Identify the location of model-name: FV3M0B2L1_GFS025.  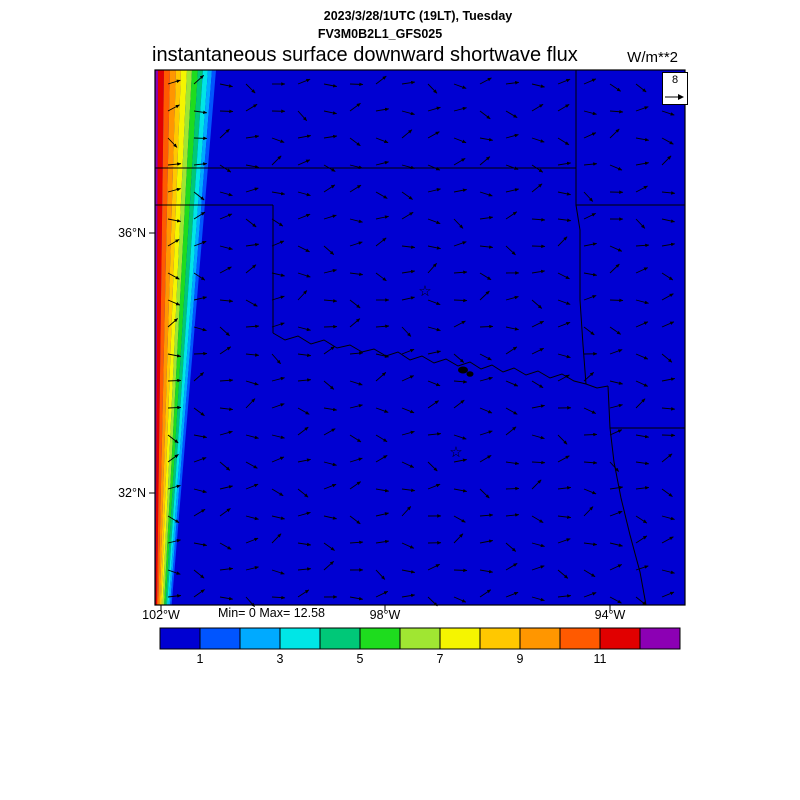
(380, 34).